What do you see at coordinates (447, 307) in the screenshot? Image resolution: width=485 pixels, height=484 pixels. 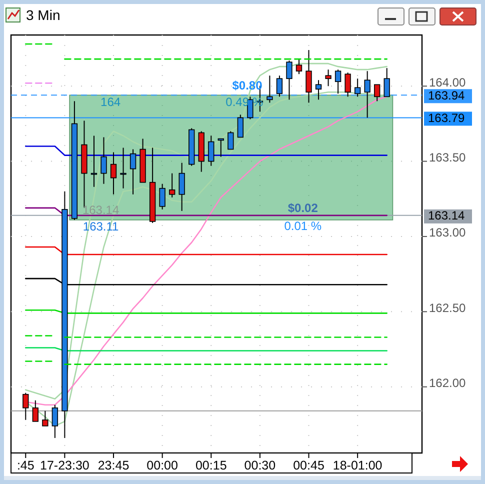 I see `y-tick-label: 162.50` at bounding box center [447, 307].